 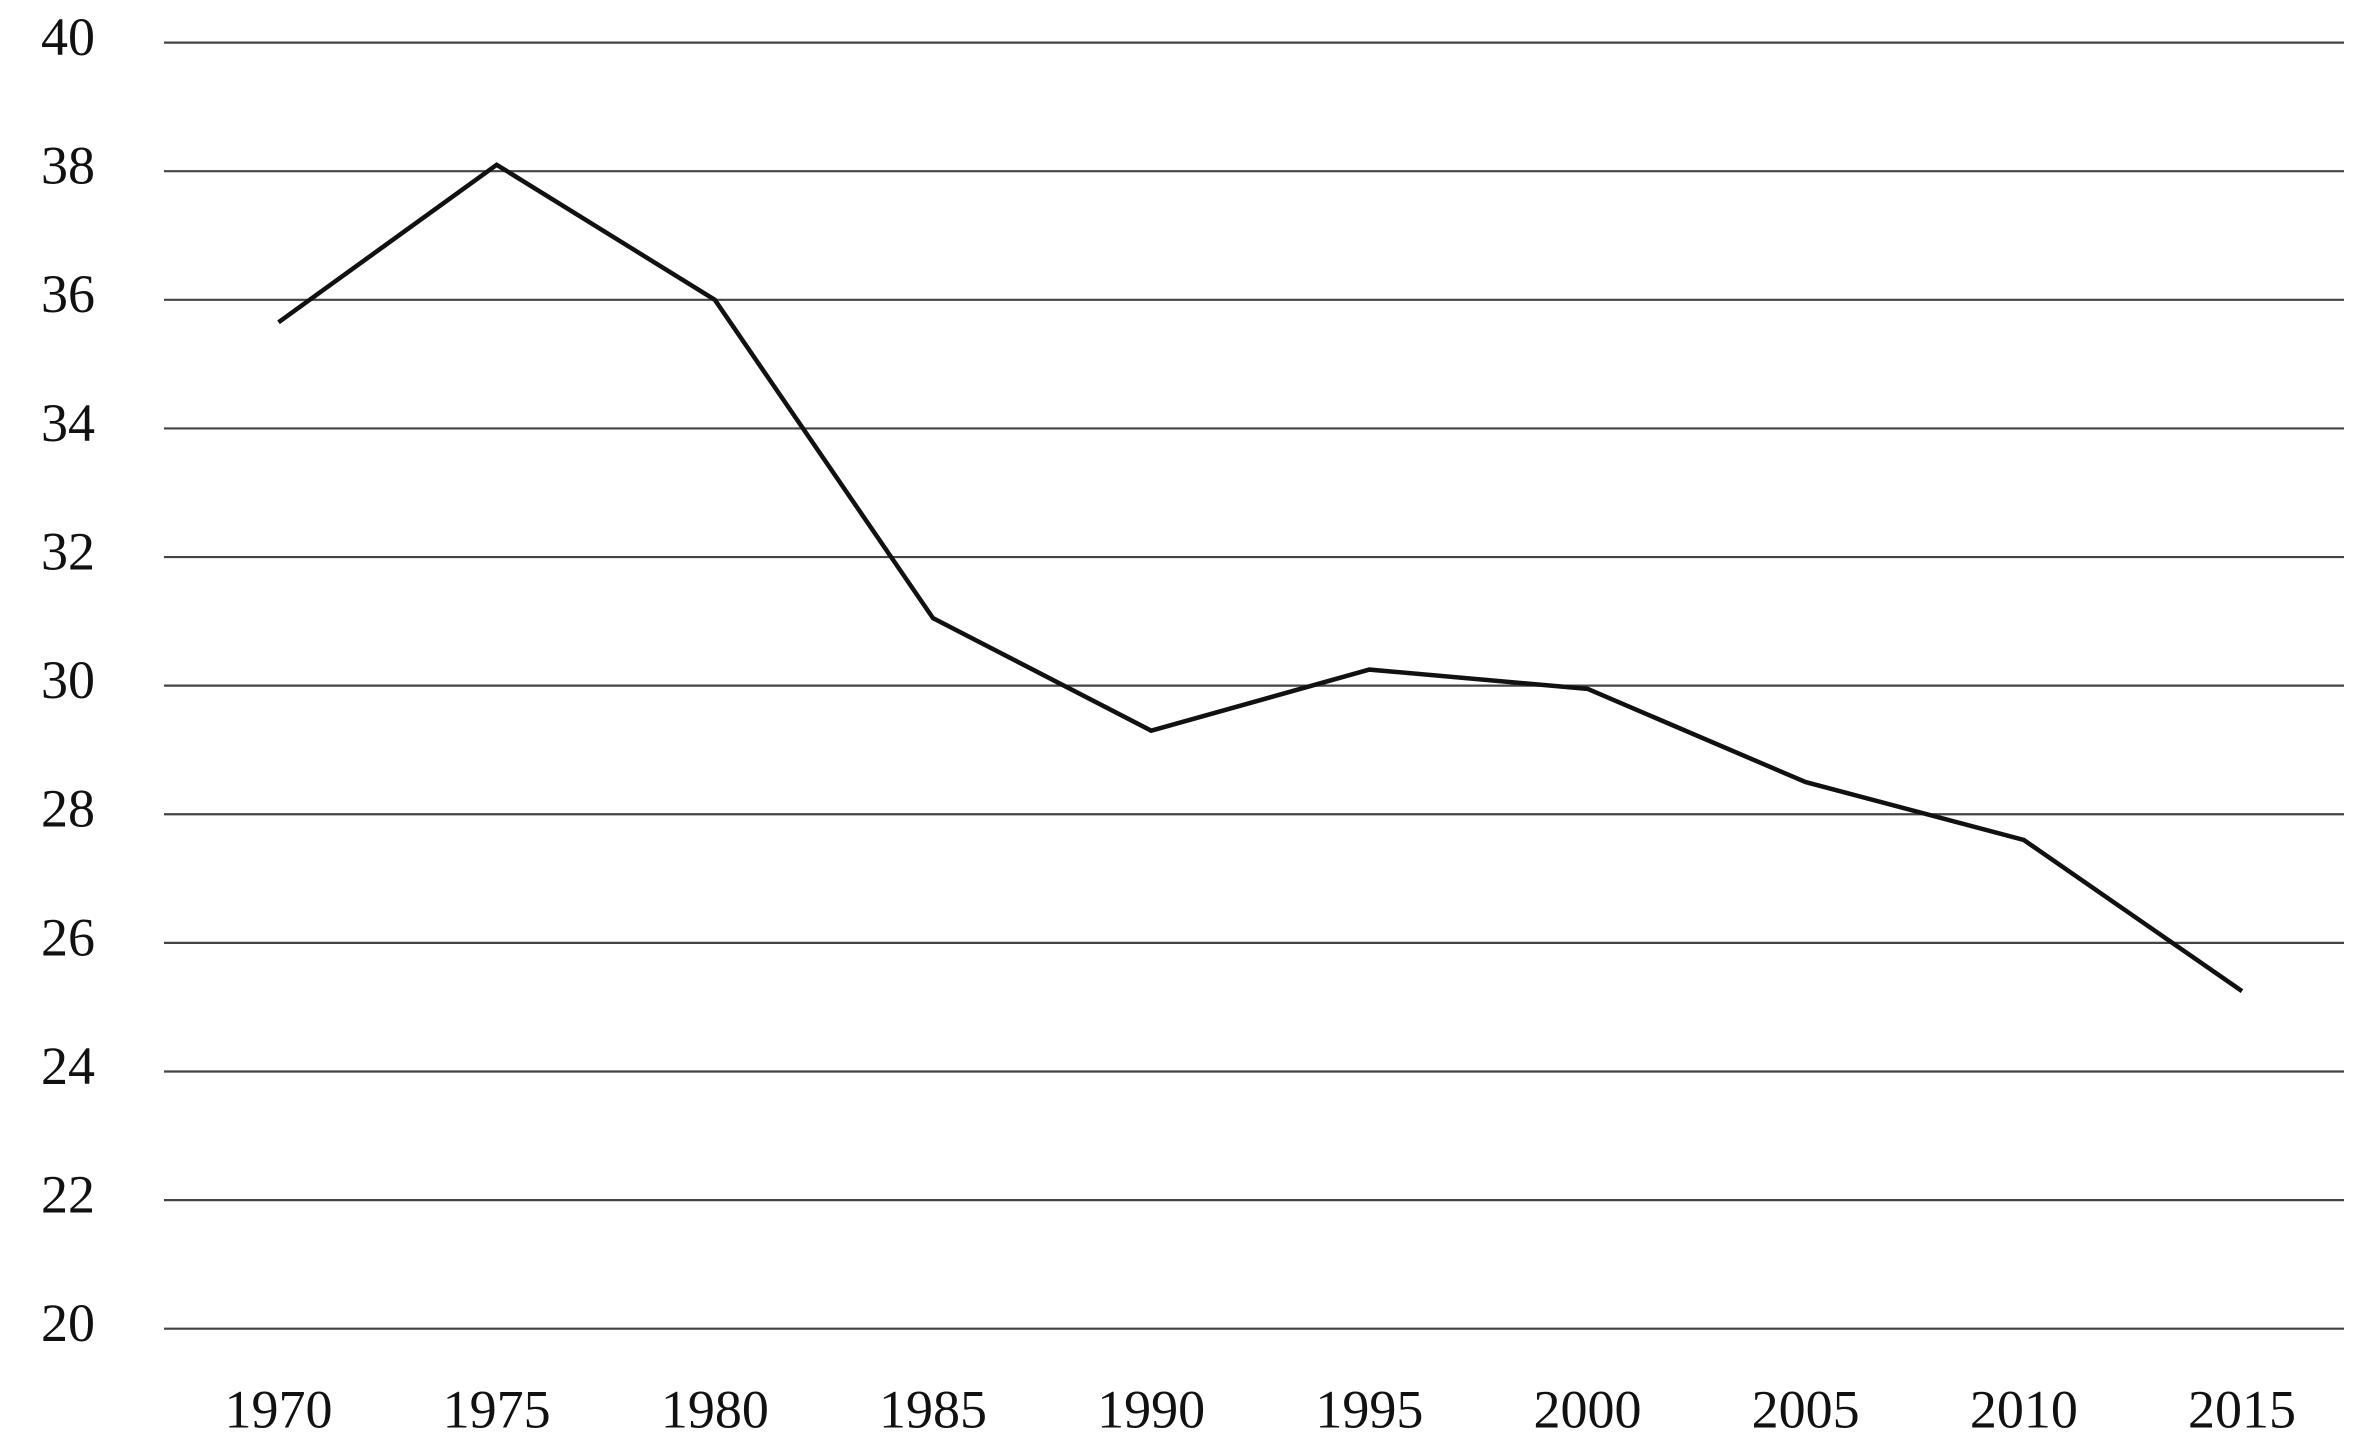 I want to click on y-tick-label: 20, so click(x=68, y=1323).